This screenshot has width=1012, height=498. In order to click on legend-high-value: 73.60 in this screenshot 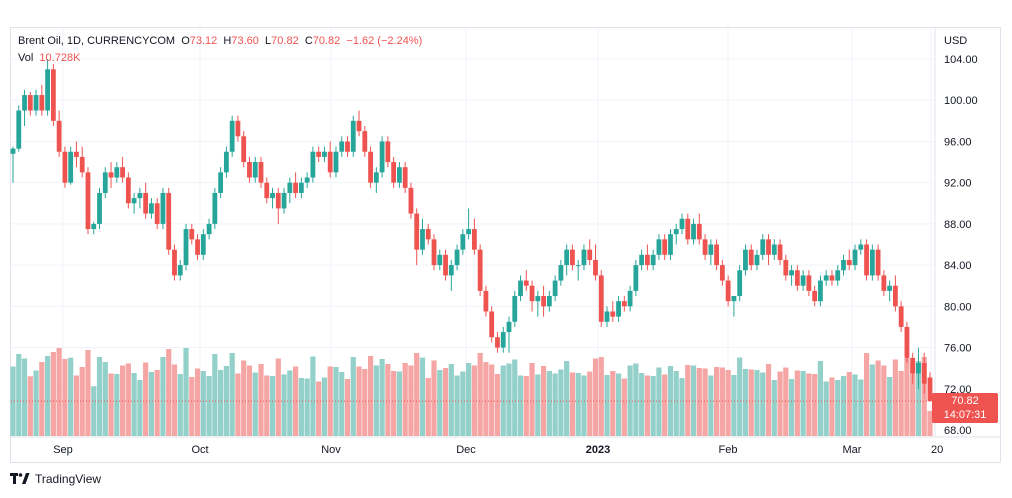, I will do `click(245, 41)`.